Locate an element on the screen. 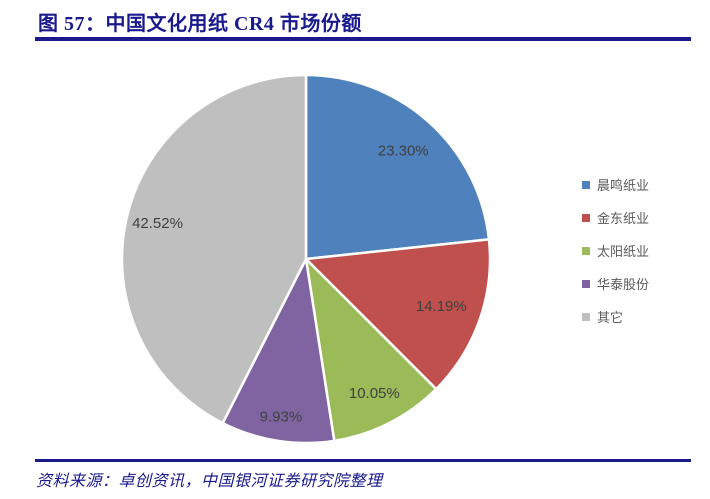  pie-slice-value-label: 10.05% is located at coordinates (374, 393).